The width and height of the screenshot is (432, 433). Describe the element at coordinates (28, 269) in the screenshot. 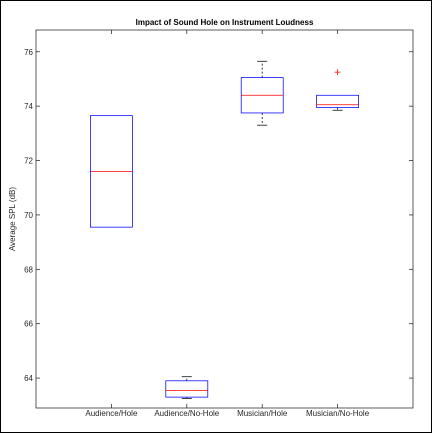

I see `y-tick-label: 68` at that location.